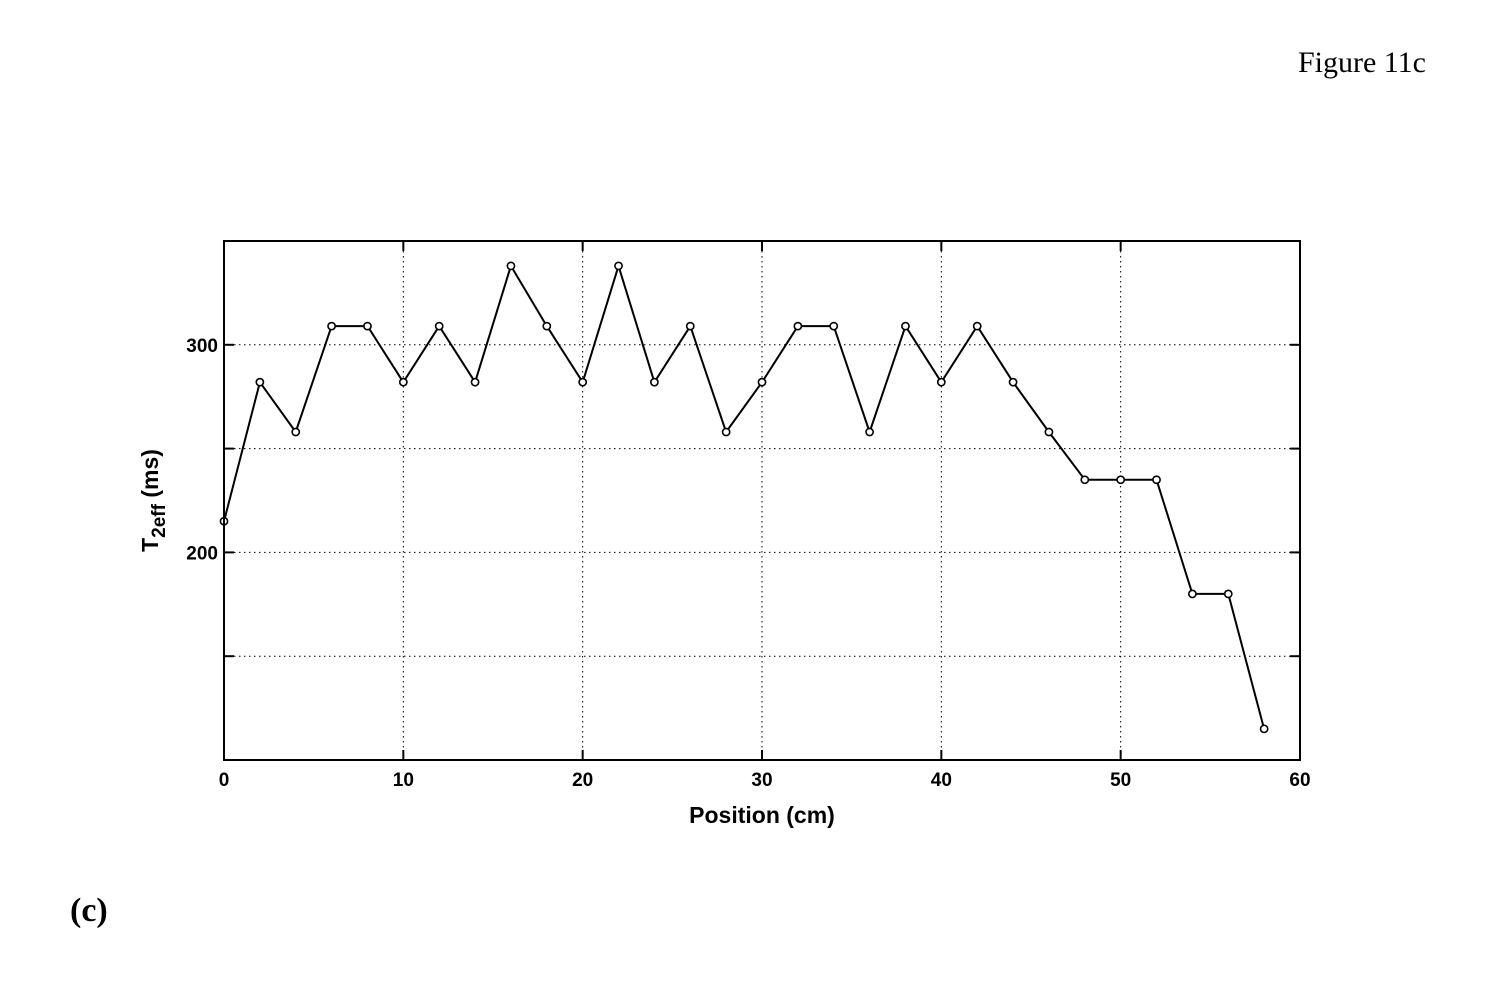 The height and width of the screenshot is (1000, 1500). I want to click on y-axis-title-rest: (ms), so click(150, 476).